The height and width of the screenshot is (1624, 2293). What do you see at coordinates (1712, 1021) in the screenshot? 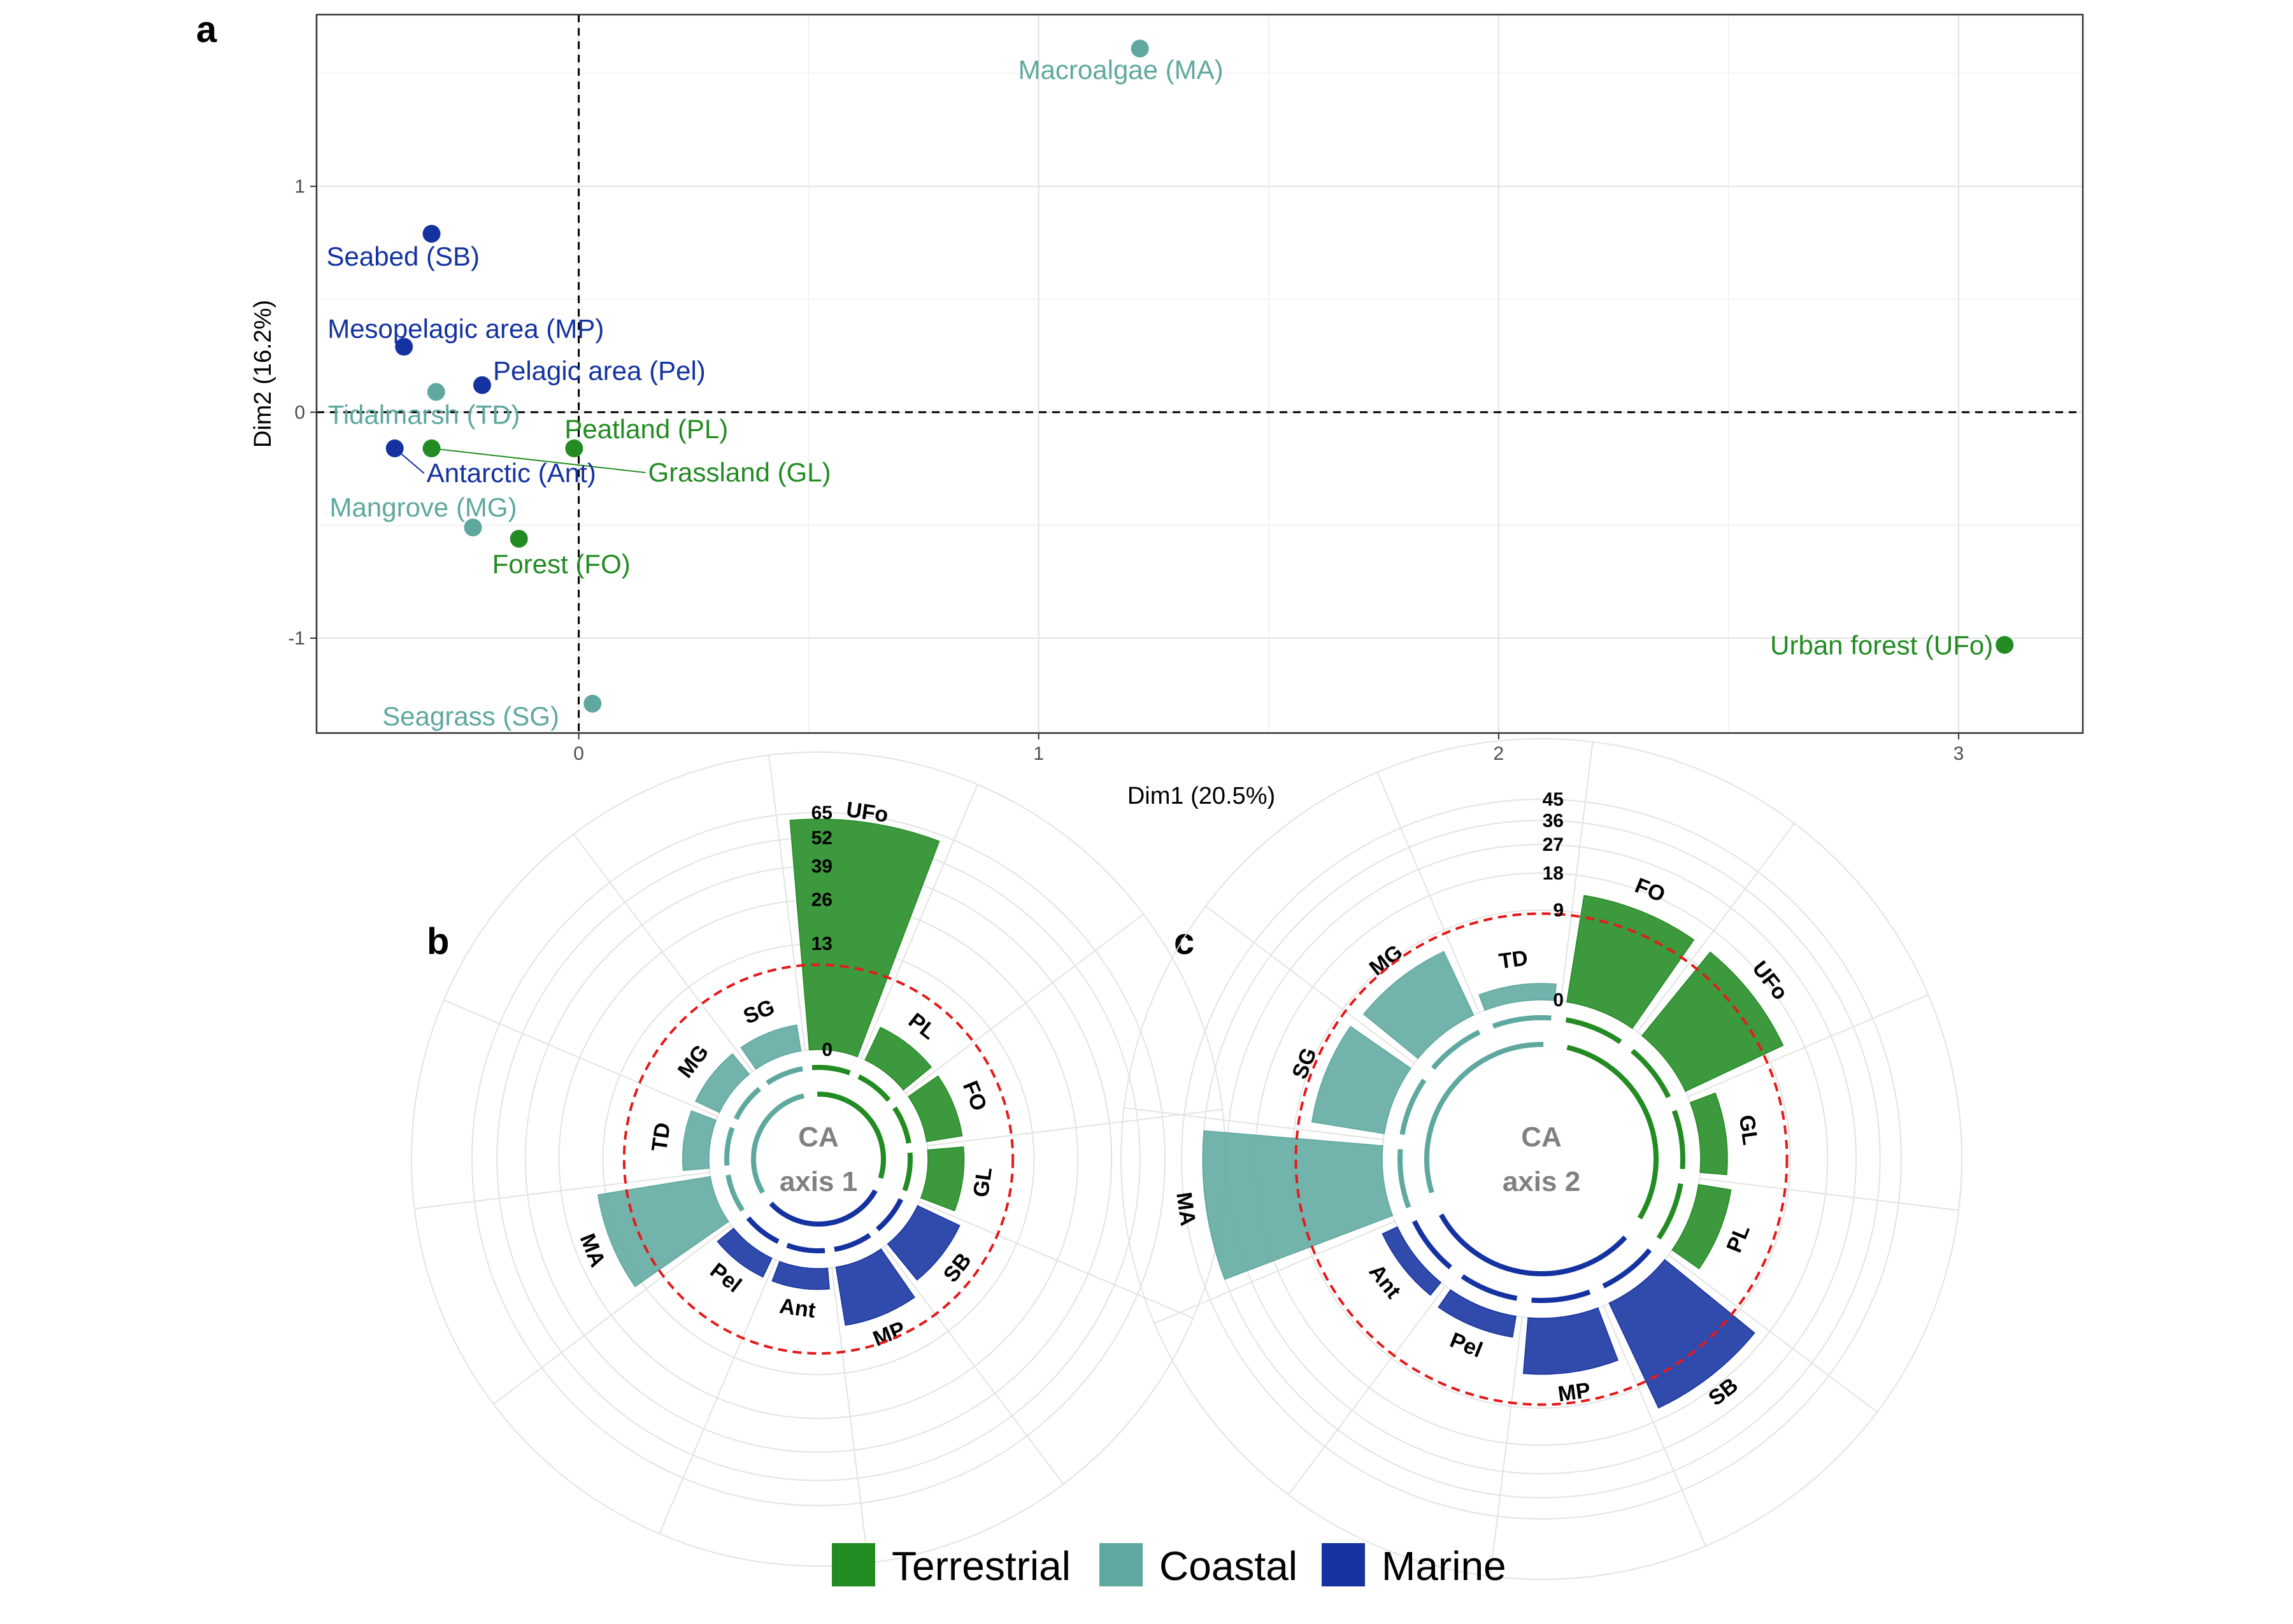
I see `bar-ufo` at bounding box center [1712, 1021].